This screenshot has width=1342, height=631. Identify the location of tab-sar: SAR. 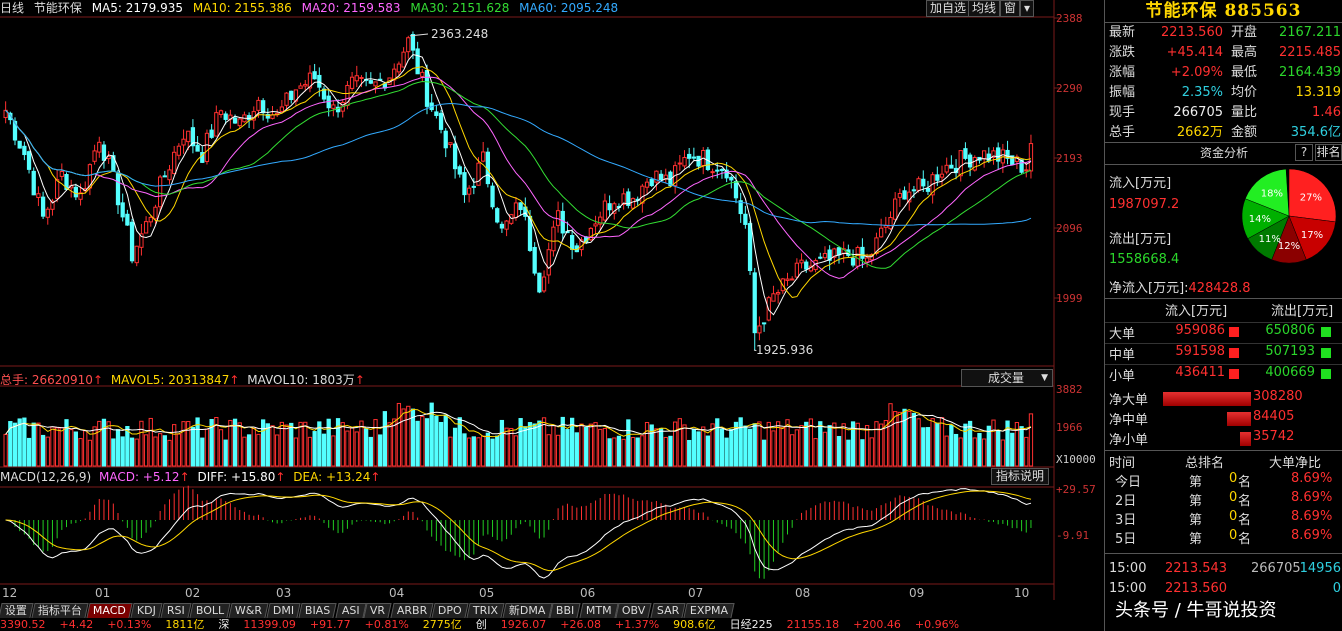
(668, 610).